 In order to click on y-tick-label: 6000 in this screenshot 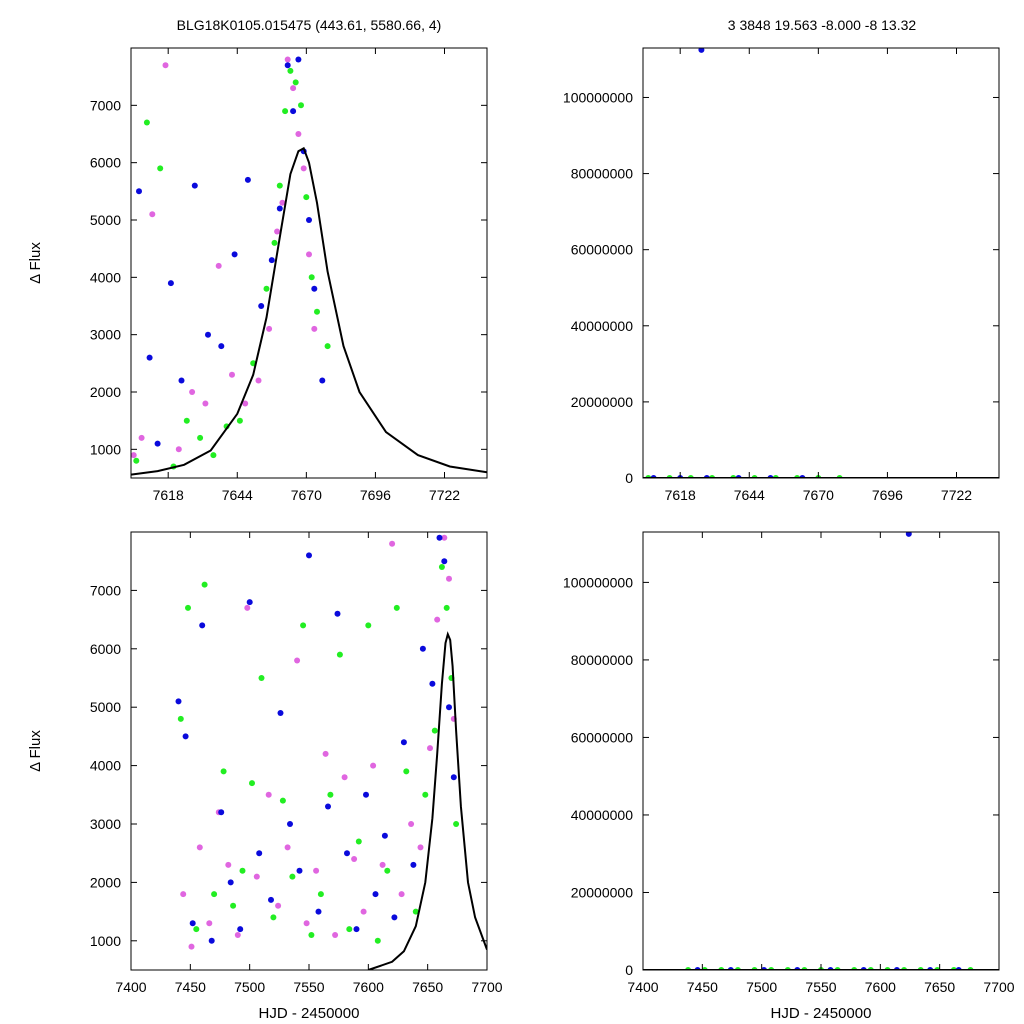, I will do `click(105, 649)`.